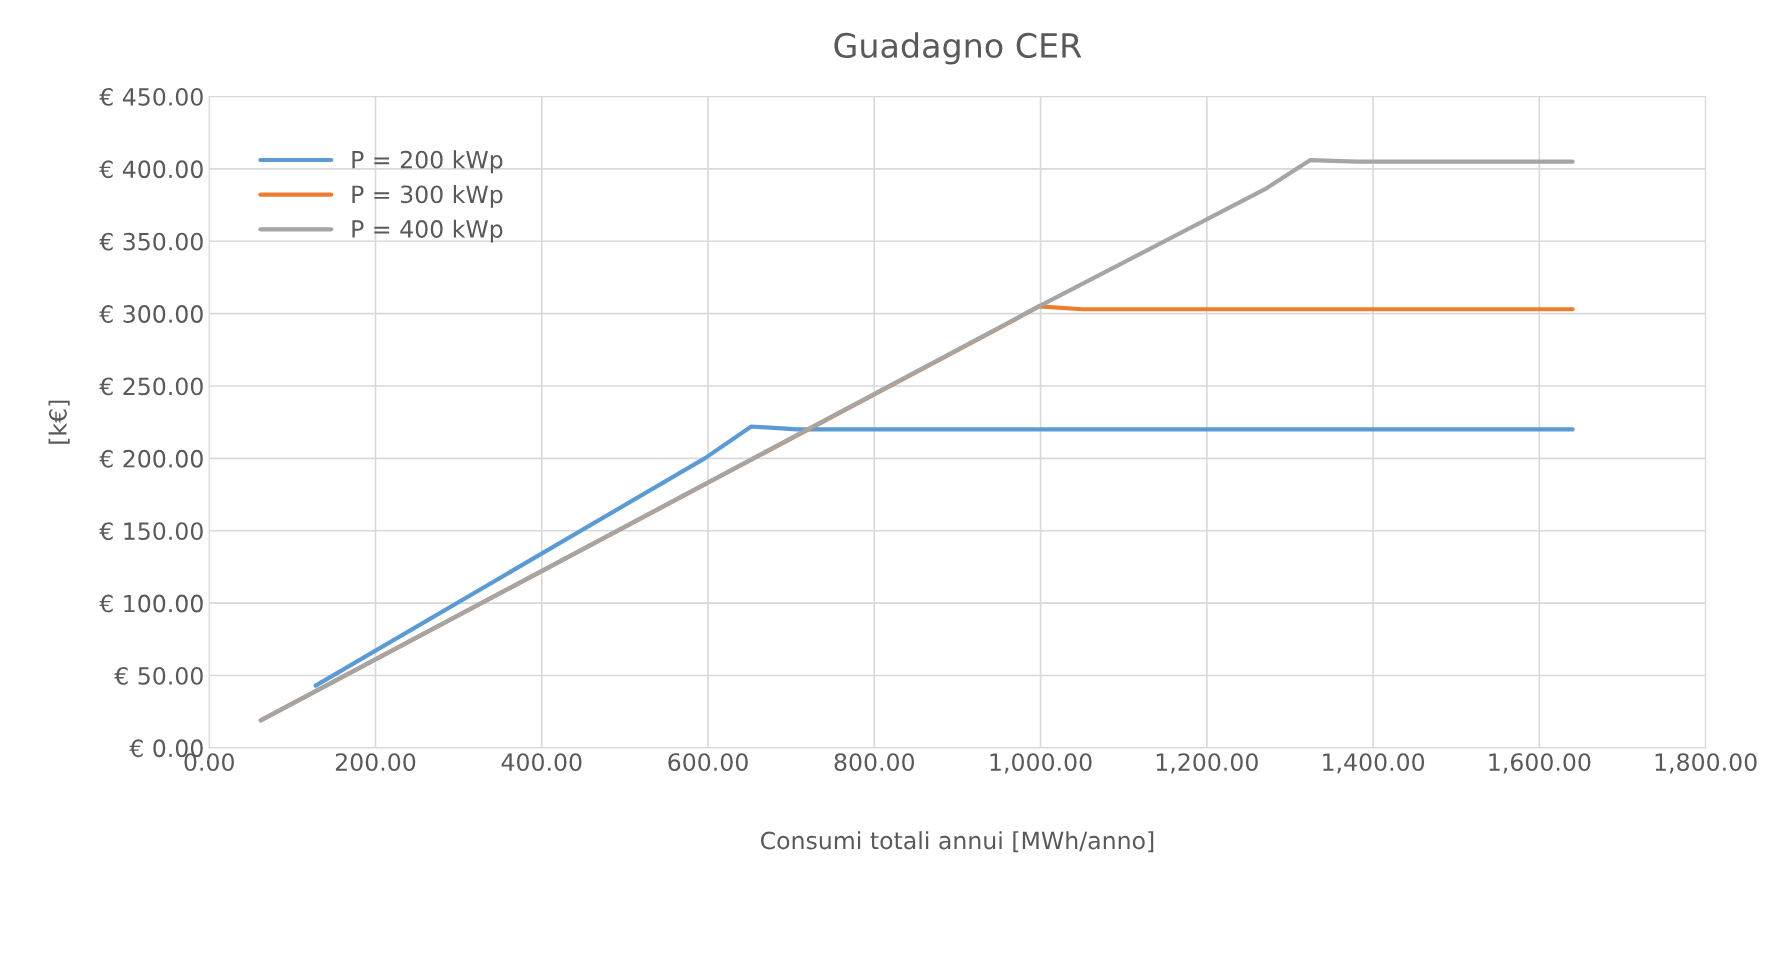 The width and height of the screenshot is (1773, 965). What do you see at coordinates (1041, 763) in the screenshot?
I see `x-tick-label: 1,000.00` at bounding box center [1041, 763].